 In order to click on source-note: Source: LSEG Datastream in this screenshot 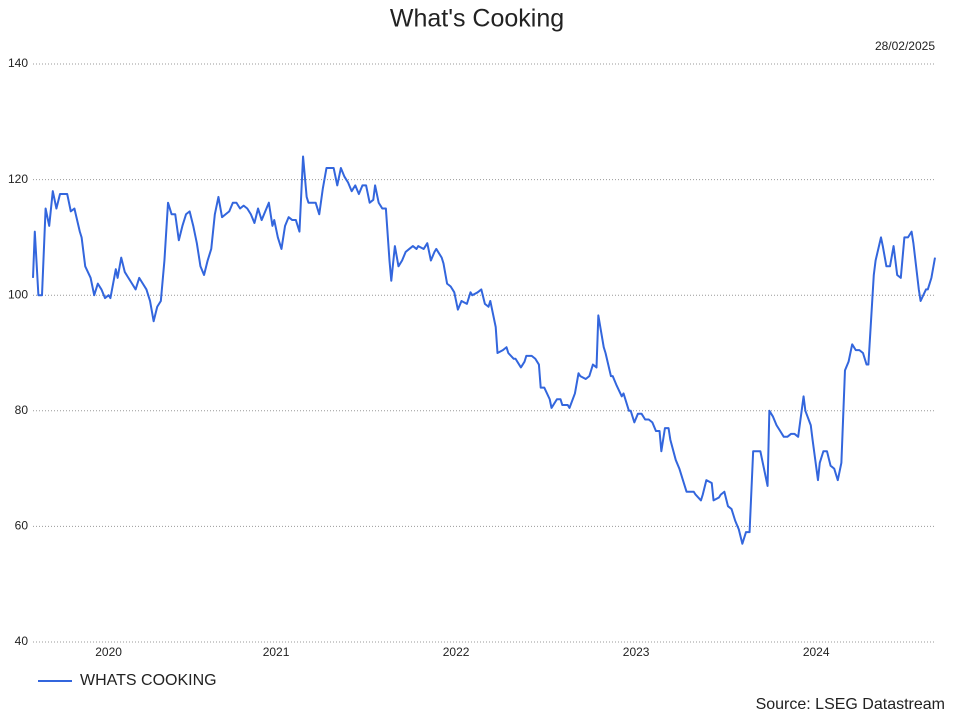, I will do `click(850, 704)`.